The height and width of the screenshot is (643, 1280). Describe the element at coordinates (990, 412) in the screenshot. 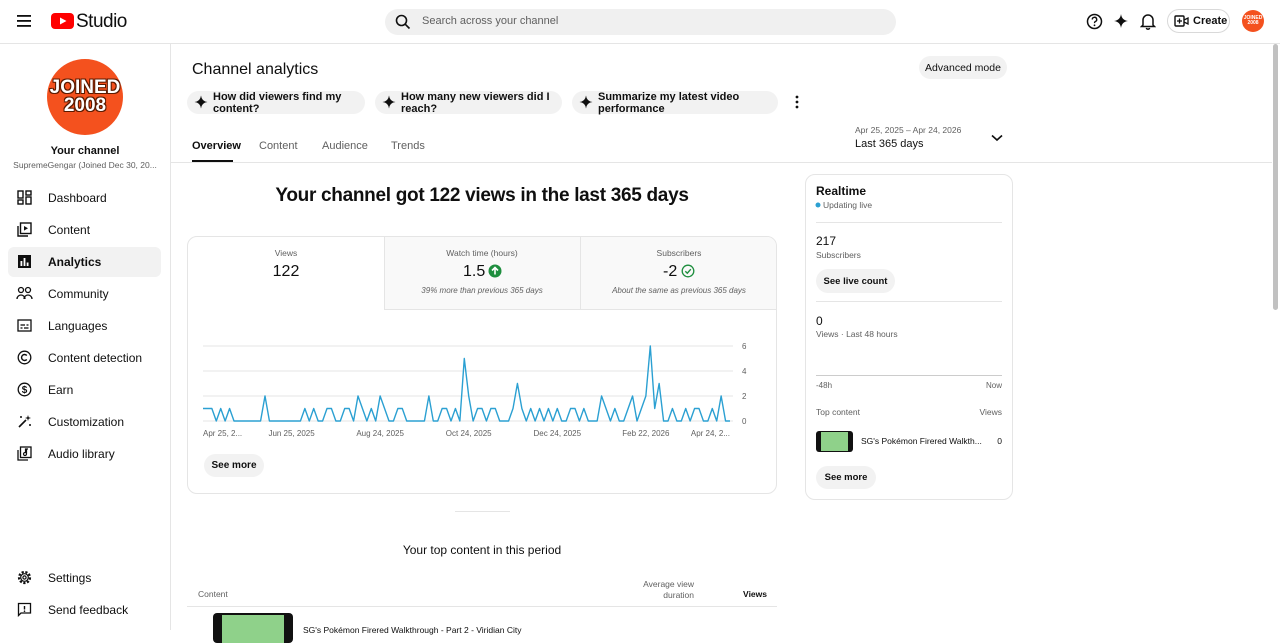

I see `views-header: Views` at that location.